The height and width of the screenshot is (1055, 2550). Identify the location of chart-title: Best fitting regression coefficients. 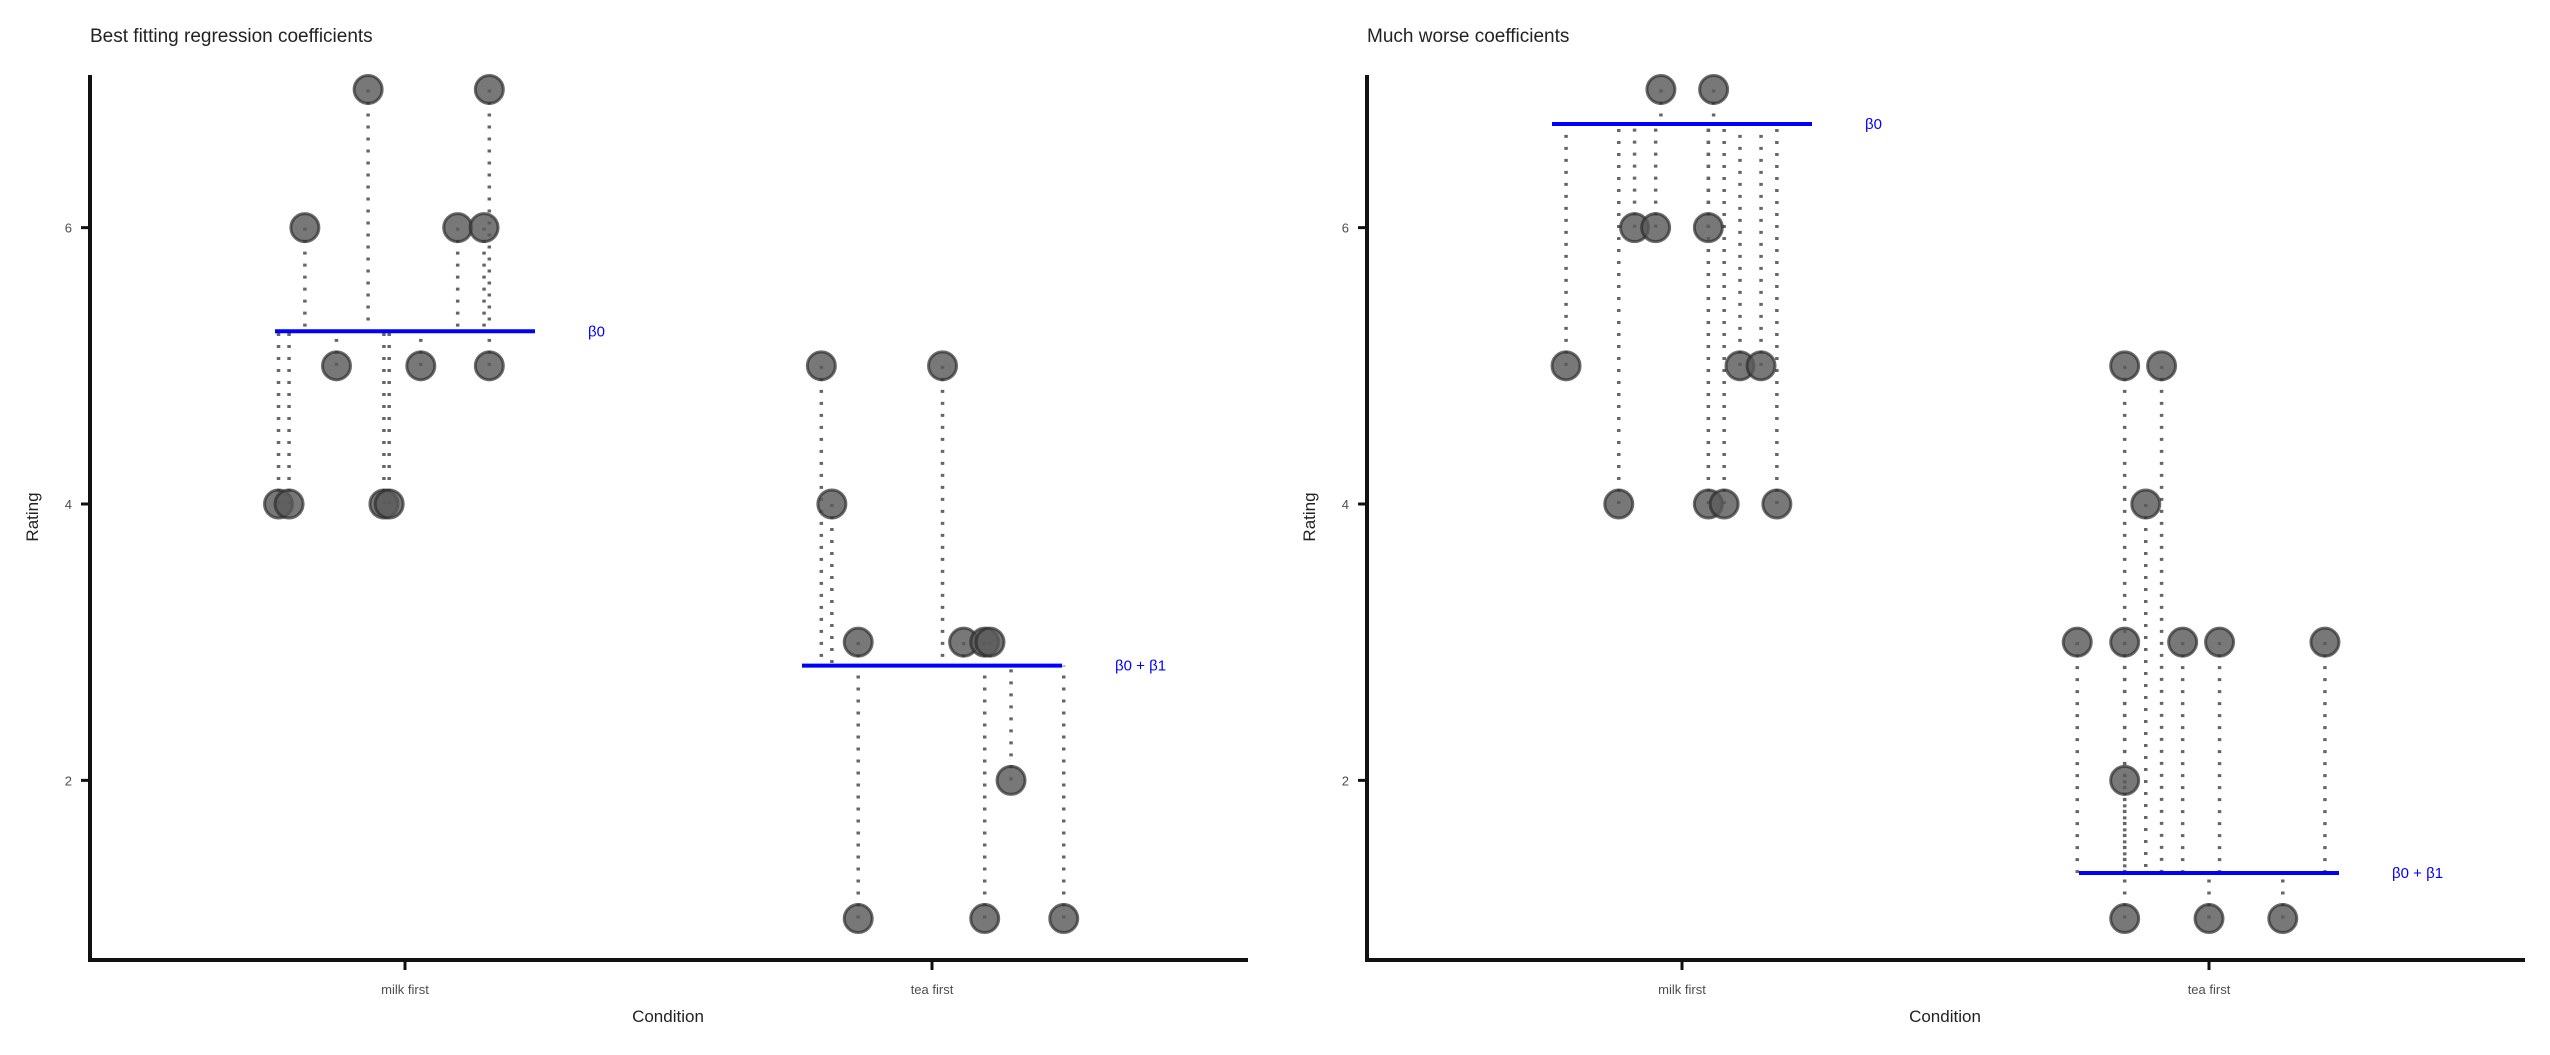
(231, 36).